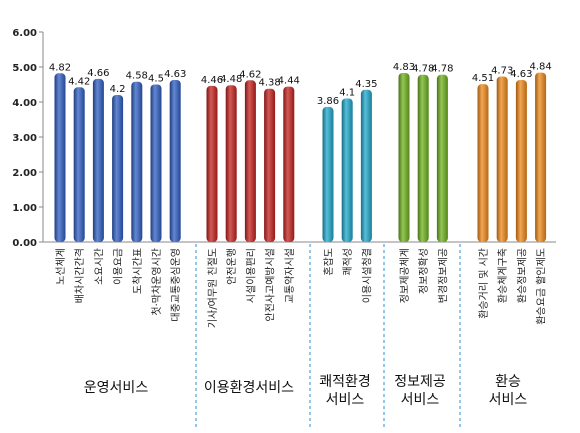 The image size is (580, 433). Describe the element at coordinates (522, 275) in the screenshot. I see `category-label: 환승정보제공` at that location.